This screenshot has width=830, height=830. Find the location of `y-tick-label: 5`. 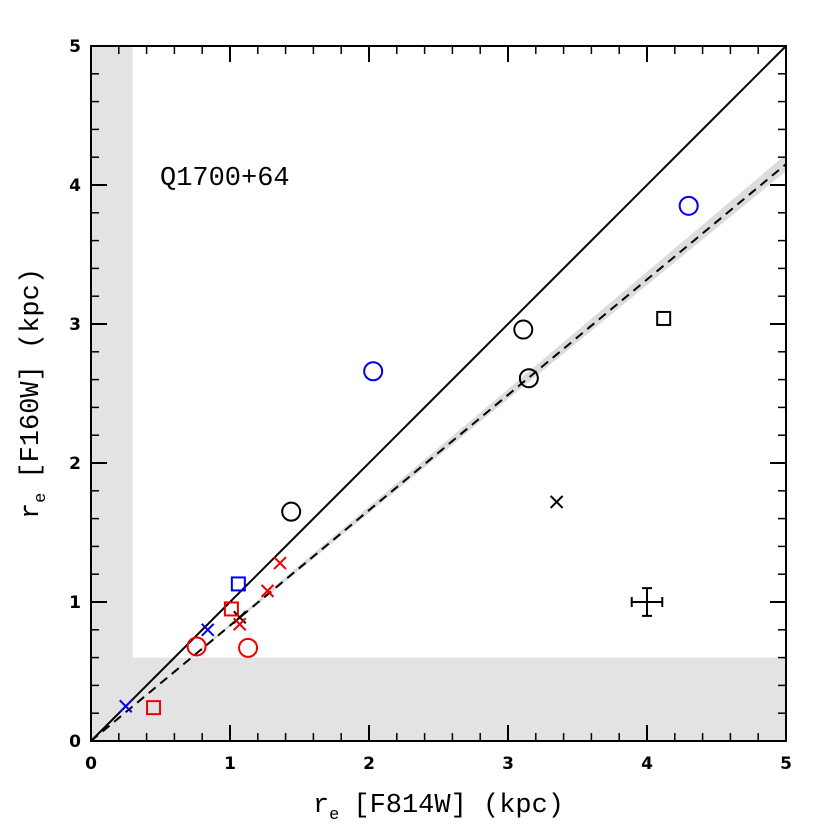

y-tick-label: 5 is located at coordinates (75, 47).